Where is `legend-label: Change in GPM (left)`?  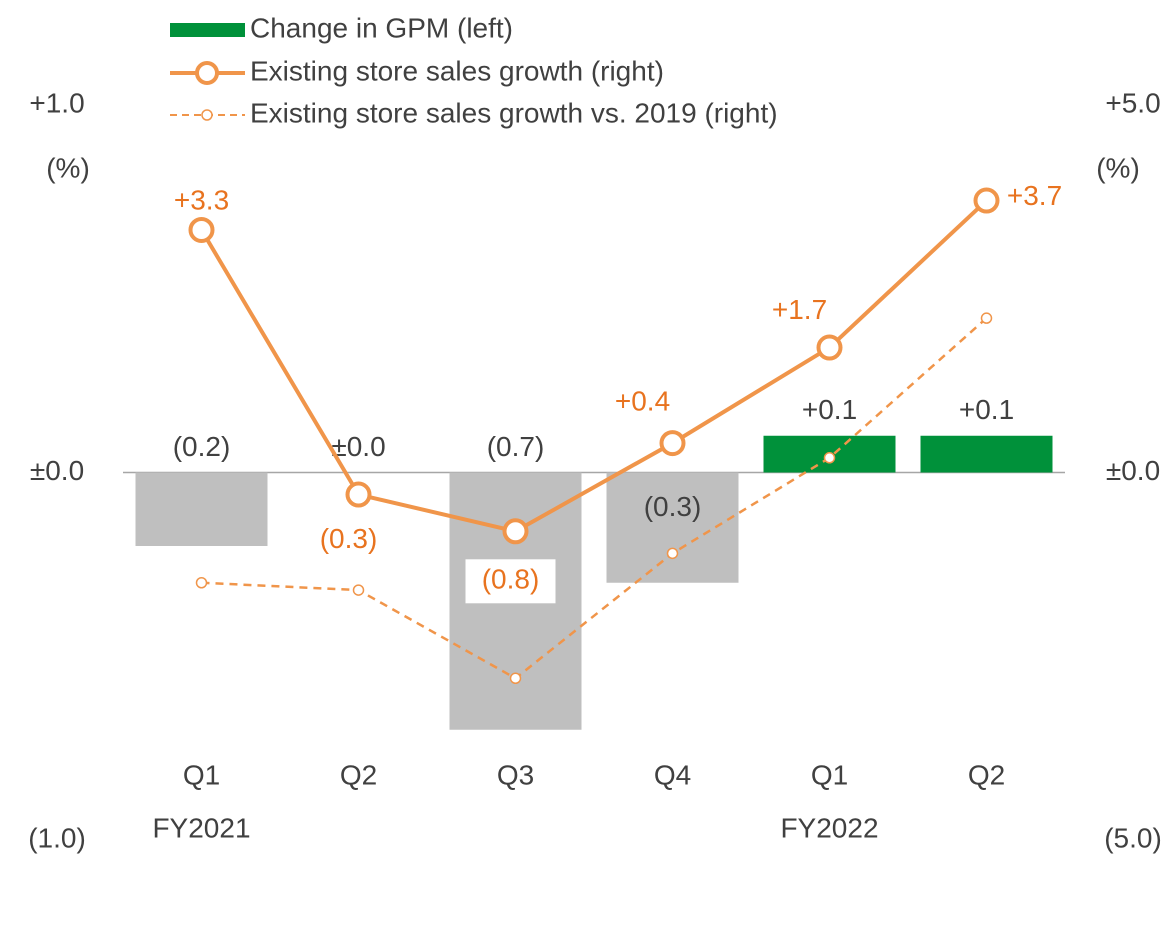 legend-label: Change in GPM (left) is located at coordinates (381, 27).